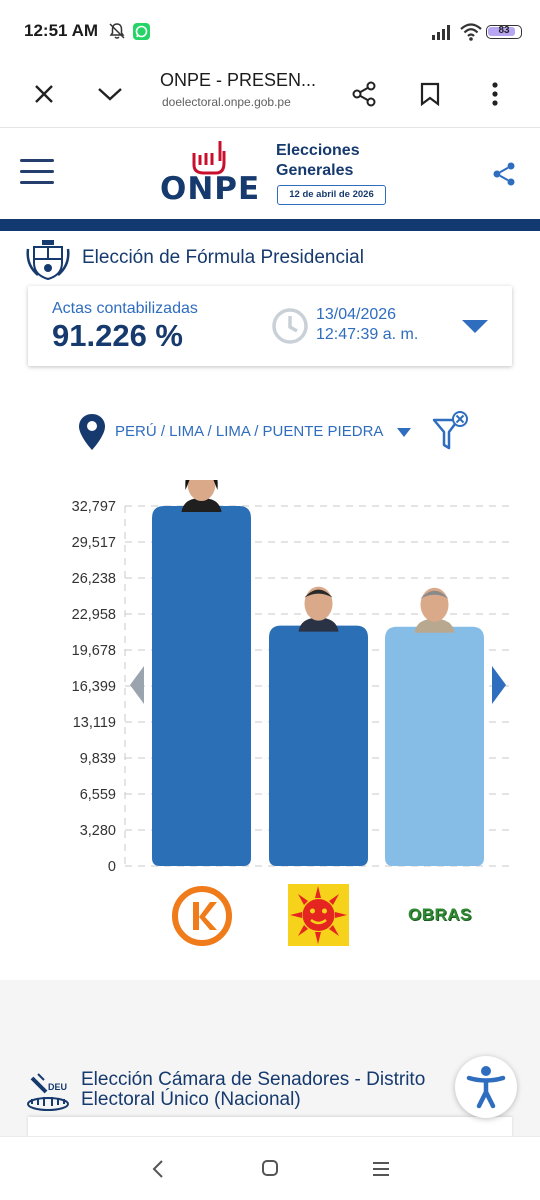 The height and width of the screenshot is (1200, 540). Describe the element at coordinates (471, 32) in the screenshot. I see `wifi-icon` at that location.